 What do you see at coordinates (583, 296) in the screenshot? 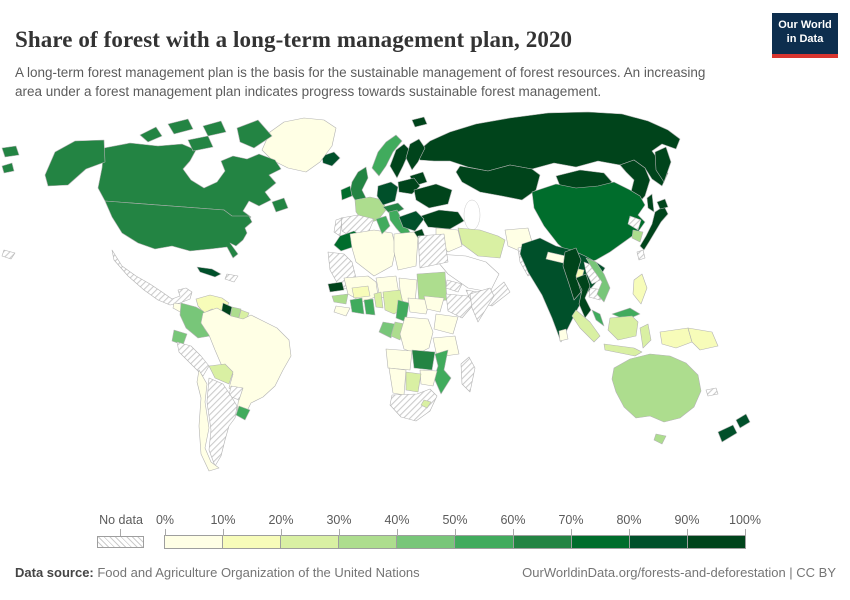
I see `country-thailand` at bounding box center [583, 296].